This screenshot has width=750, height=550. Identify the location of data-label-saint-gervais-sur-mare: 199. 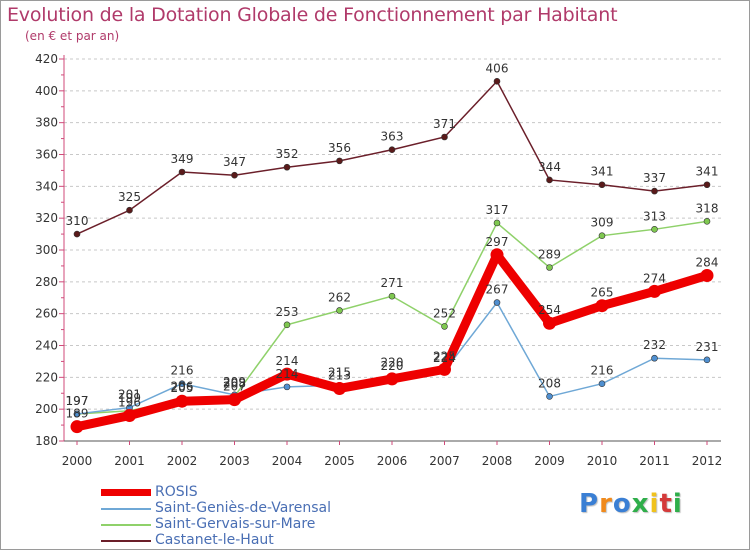
(129, 398).